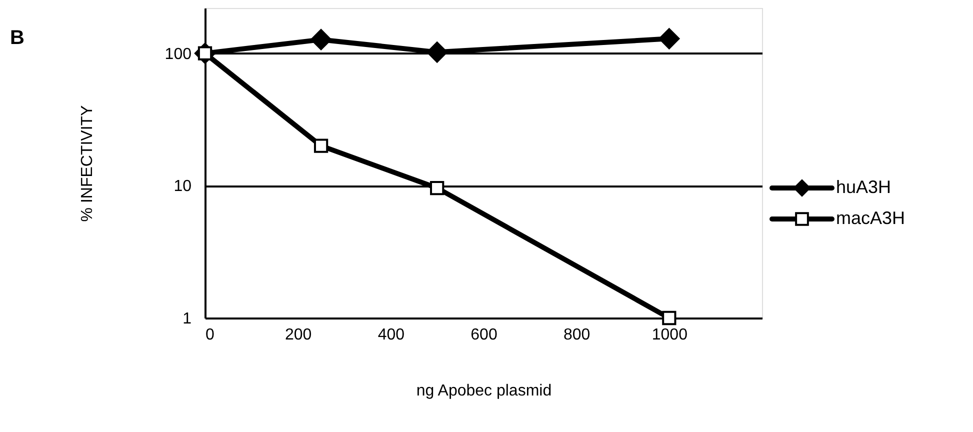 The height and width of the screenshot is (432, 973). What do you see at coordinates (864, 187) in the screenshot?
I see `legend-label: huA3H` at bounding box center [864, 187].